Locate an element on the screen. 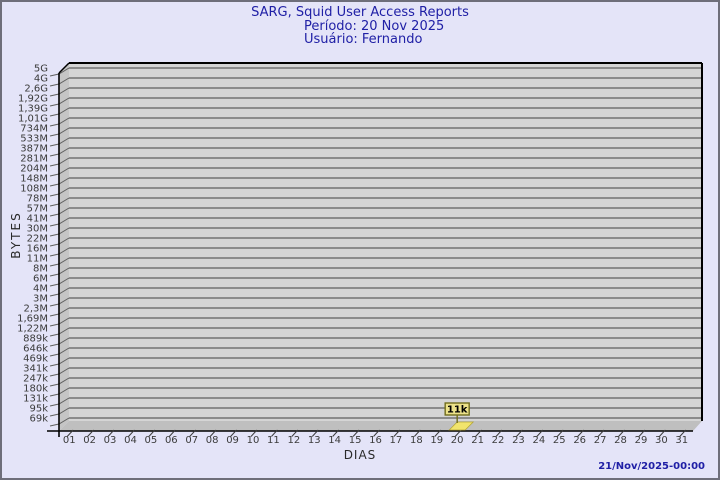 The width and height of the screenshot is (720, 480). y-tick-label: 341k is located at coordinates (35, 369).